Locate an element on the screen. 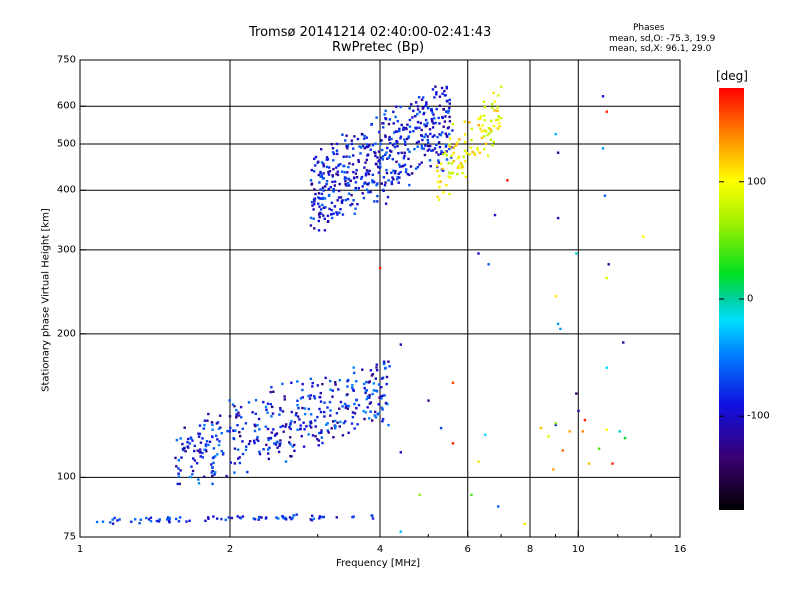 This screenshot has width=800, height=600. colorbar-tick-label: -100 is located at coordinates (758, 416).